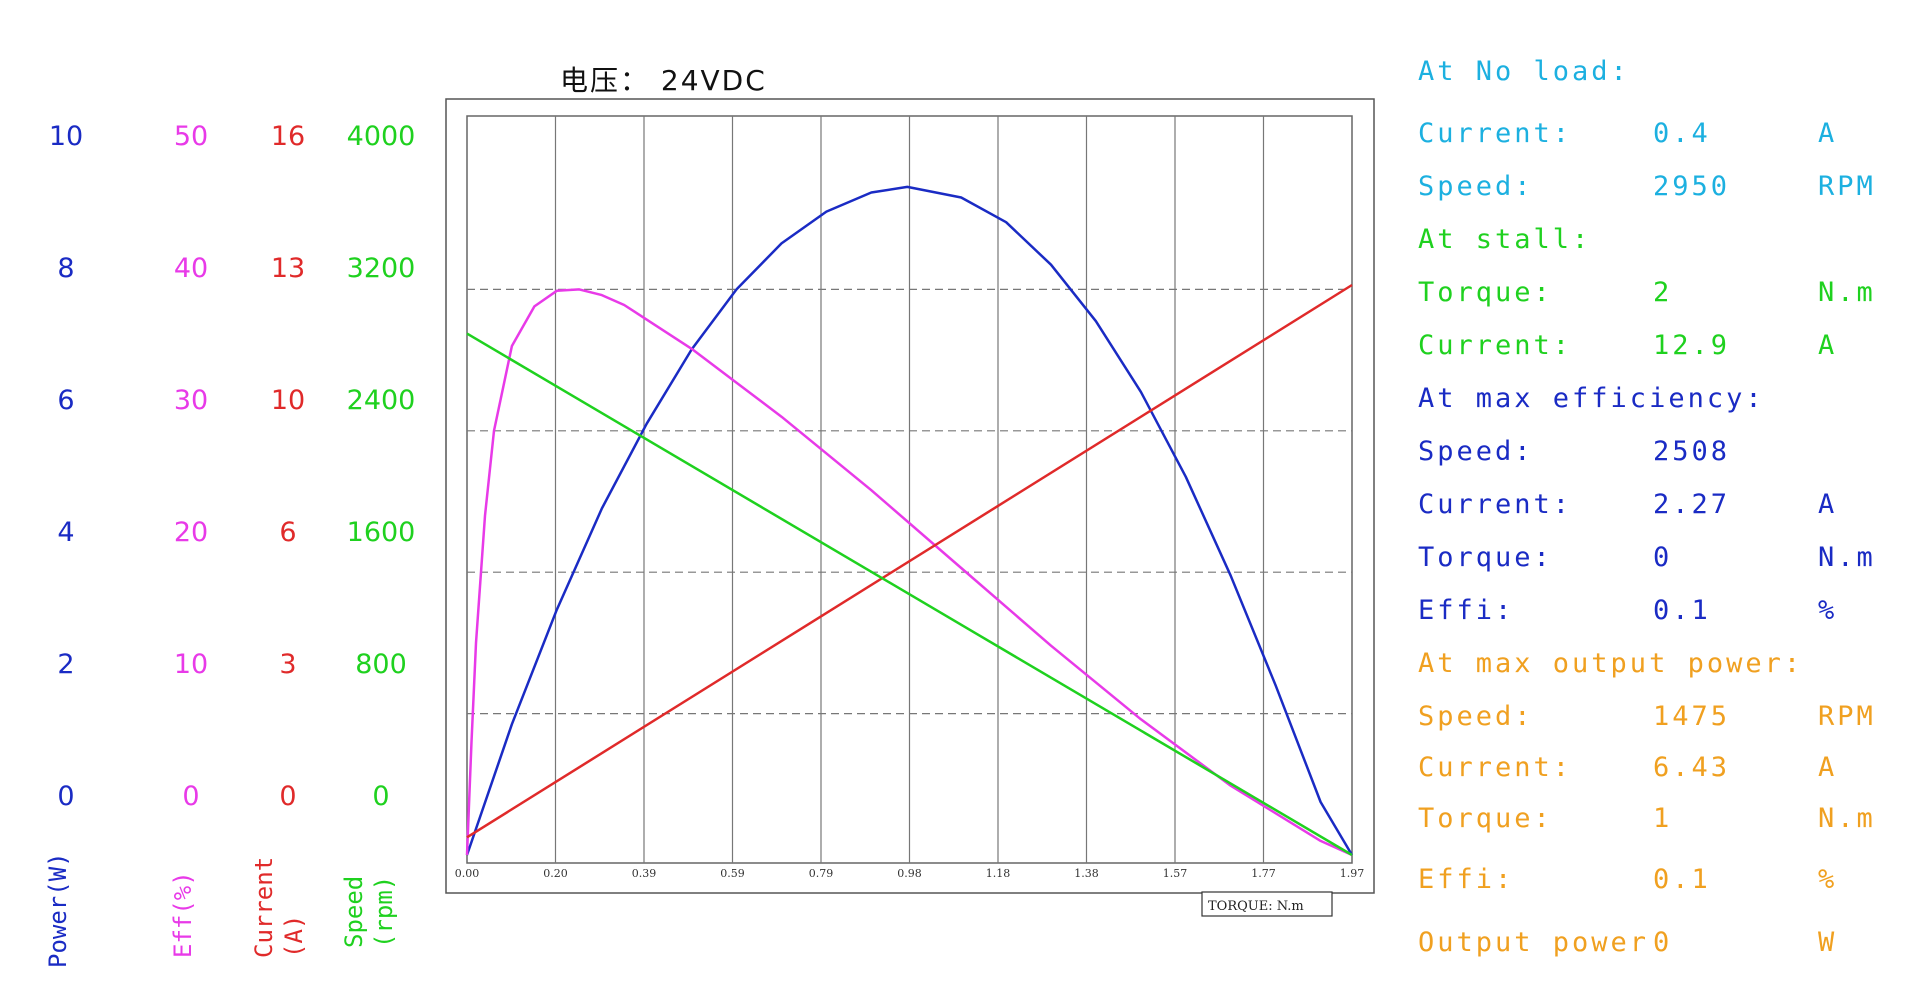 The width and height of the screenshot is (1920, 1008). I want to click on y-tick-label: 4000, so click(381, 136).